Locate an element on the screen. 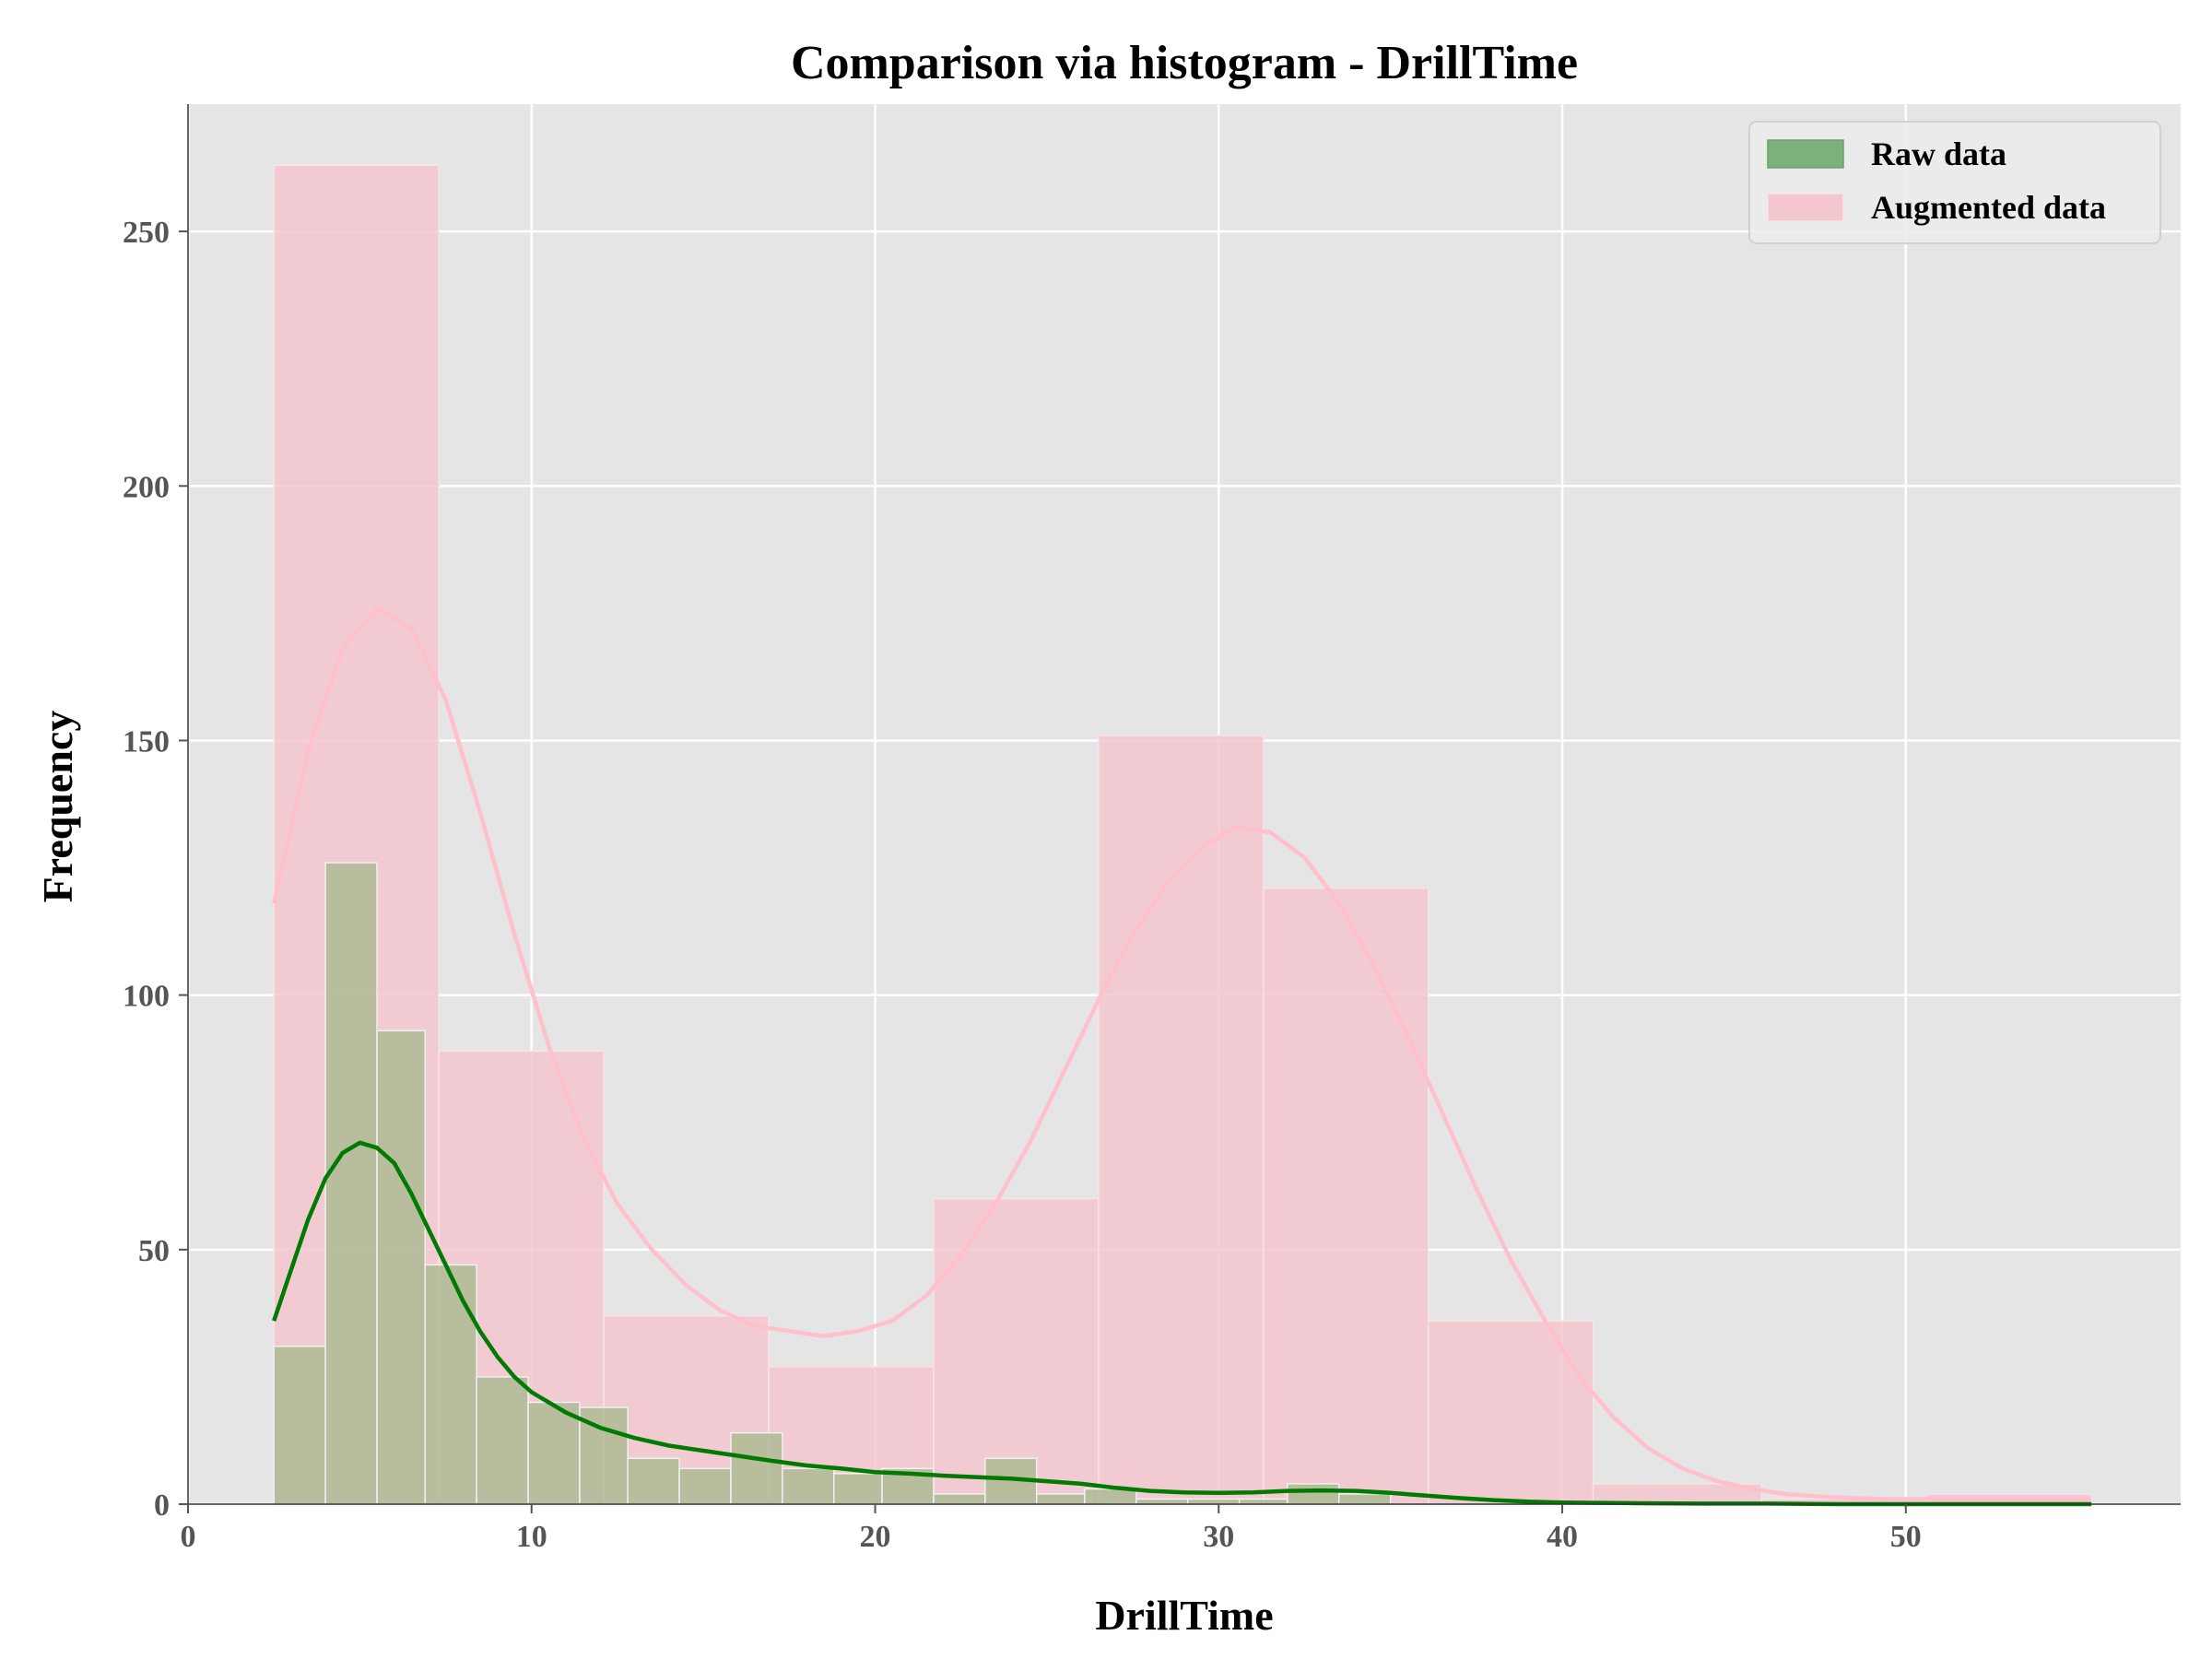  x-tick-label: 0 is located at coordinates (188, 1537).